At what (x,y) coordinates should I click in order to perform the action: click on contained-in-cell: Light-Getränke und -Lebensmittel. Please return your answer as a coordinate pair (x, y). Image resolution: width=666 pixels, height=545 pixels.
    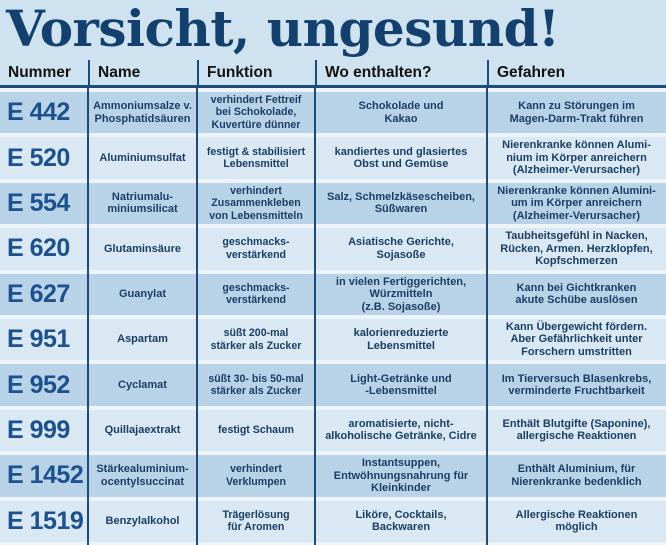
    Looking at the image, I should click on (401, 385).